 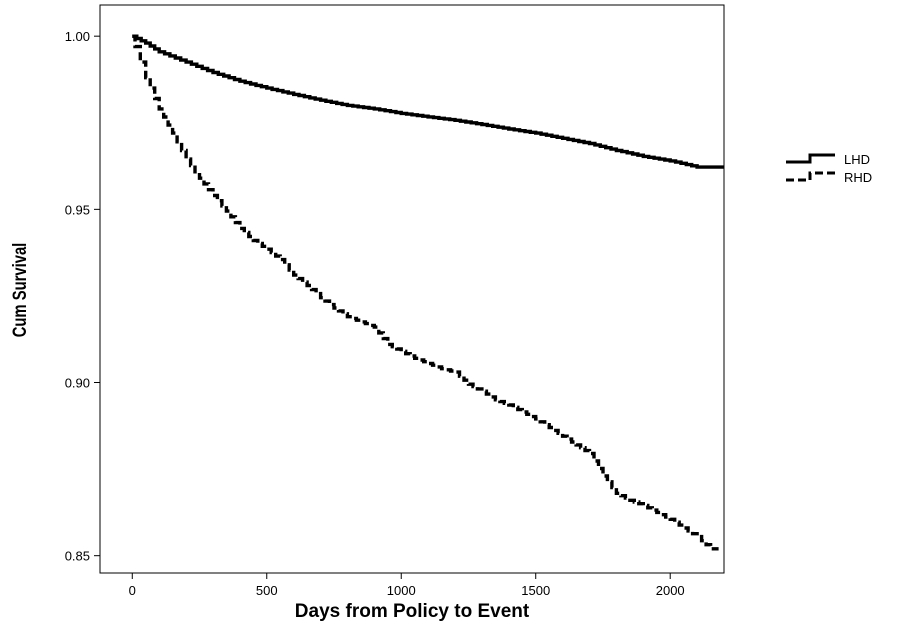 What do you see at coordinates (857, 159) in the screenshot?
I see `legend-label-lhd: LHD` at bounding box center [857, 159].